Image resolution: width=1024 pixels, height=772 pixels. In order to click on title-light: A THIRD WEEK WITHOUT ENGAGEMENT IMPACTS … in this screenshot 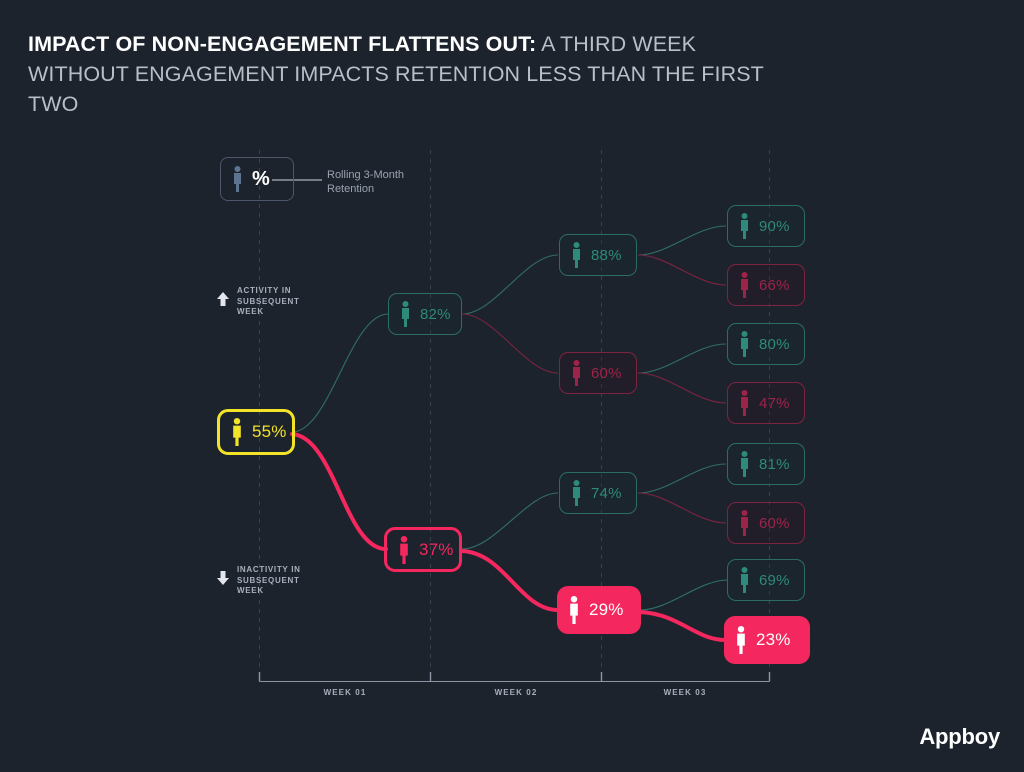, I will do `click(396, 74)`.